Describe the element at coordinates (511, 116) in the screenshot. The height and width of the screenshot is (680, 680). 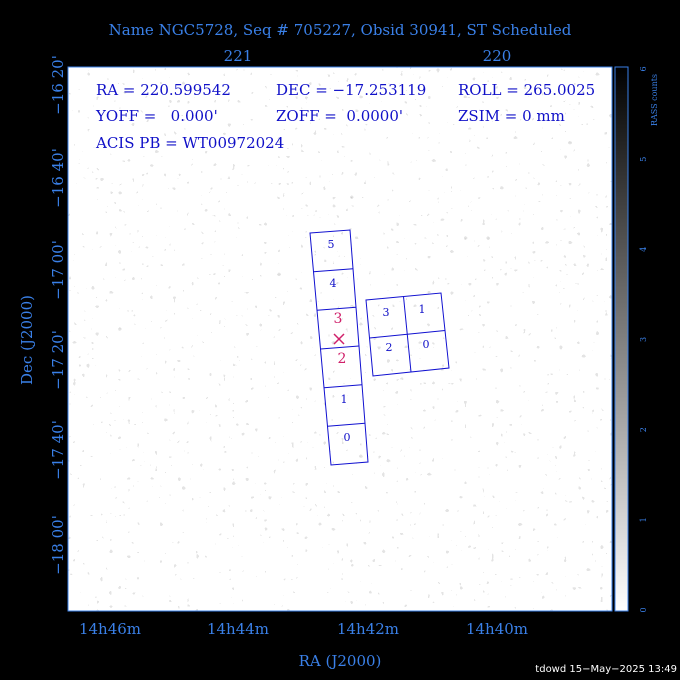
I see `info-zsim: ZSIM = 0 mm` at that location.